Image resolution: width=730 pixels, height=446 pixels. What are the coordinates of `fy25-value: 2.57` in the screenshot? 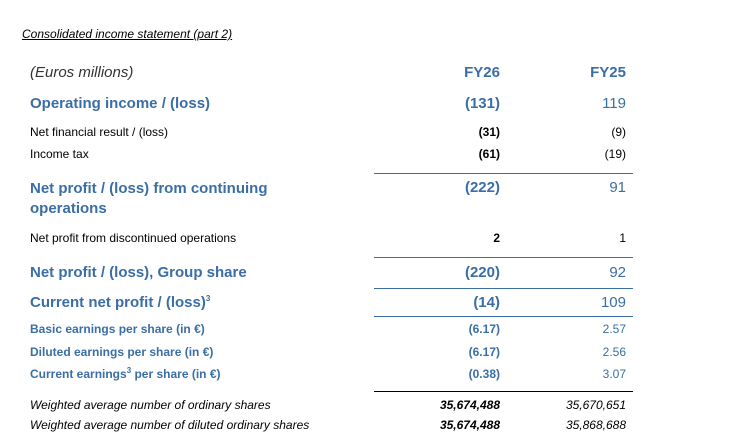 It's located at (614, 329).